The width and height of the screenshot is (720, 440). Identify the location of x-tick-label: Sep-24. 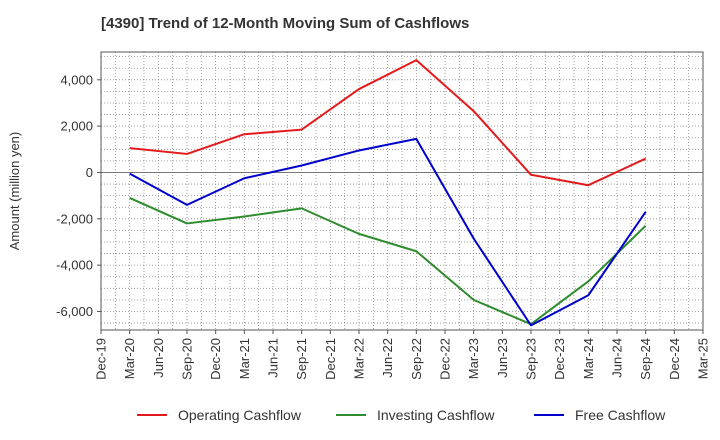
(645, 359).